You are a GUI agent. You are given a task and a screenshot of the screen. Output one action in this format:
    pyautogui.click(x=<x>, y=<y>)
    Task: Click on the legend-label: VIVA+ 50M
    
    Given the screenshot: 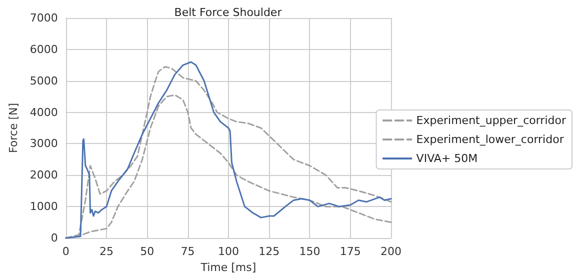 What is the action you would take?
    pyautogui.click(x=447, y=158)
    